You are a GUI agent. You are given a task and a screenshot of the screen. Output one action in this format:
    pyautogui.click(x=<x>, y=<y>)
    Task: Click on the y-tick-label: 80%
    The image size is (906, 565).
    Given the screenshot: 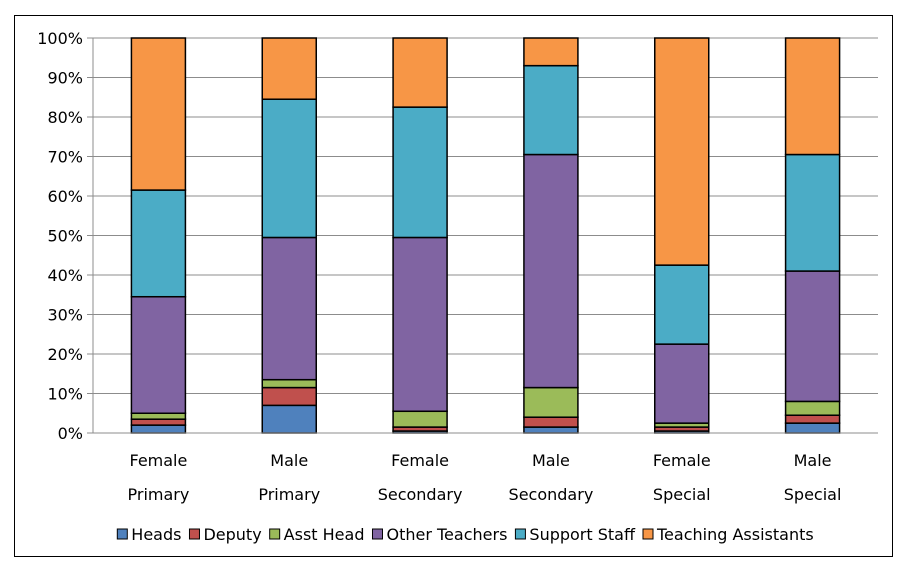 What is the action you would take?
    pyautogui.click(x=65, y=117)
    